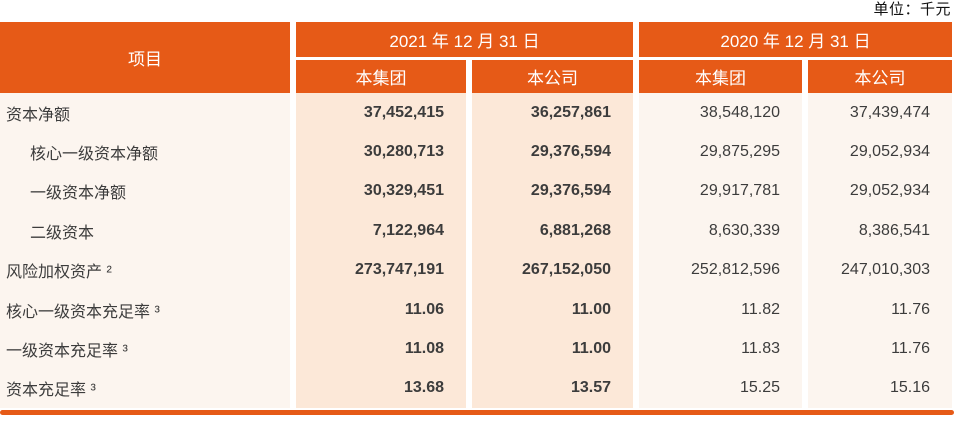 The width and height of the screenshot is (954, 422). I want to click on table-cell: 36,257,861, so click(552, 113).